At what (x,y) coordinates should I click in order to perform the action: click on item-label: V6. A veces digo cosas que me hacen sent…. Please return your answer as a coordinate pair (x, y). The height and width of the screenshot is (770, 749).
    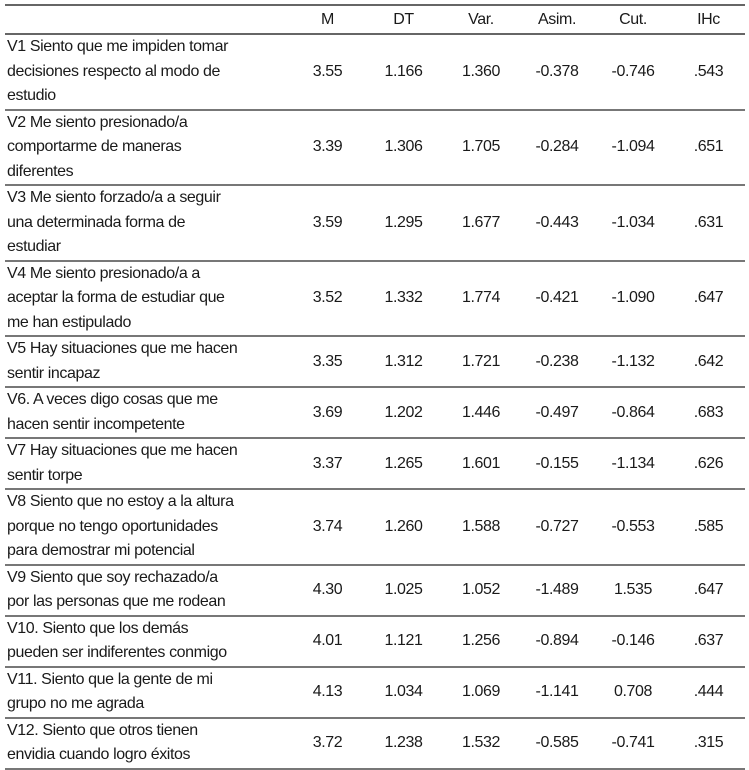
    Looking at the image, I should click on (112, 412).